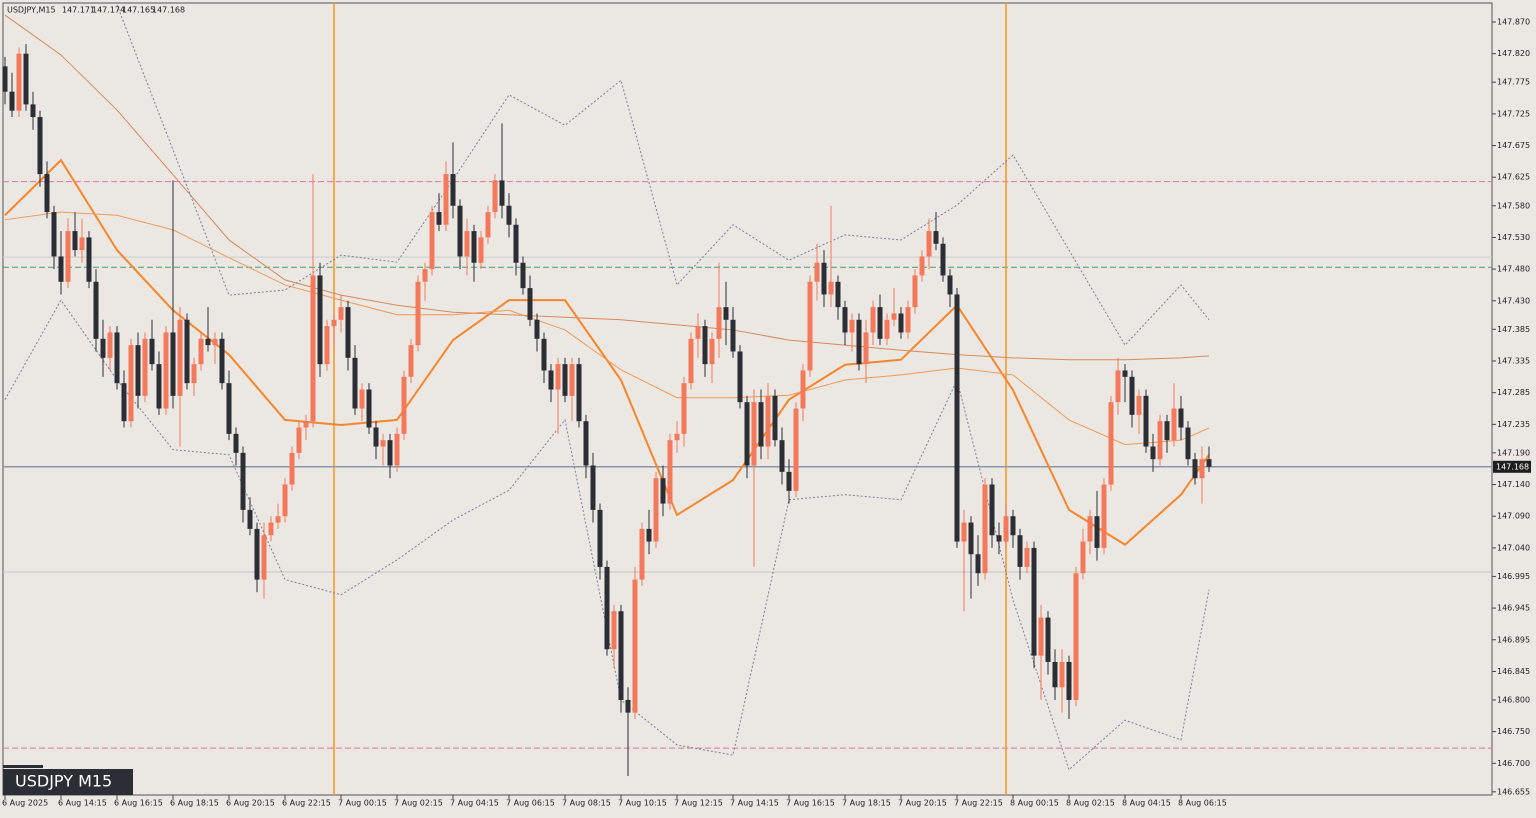 This screenshot has width=1536, height=818. What do you see at coordinates (63, 781) in the screenshot?
I see `watermark: USDJPY M15` at bounding box center [63, 781].